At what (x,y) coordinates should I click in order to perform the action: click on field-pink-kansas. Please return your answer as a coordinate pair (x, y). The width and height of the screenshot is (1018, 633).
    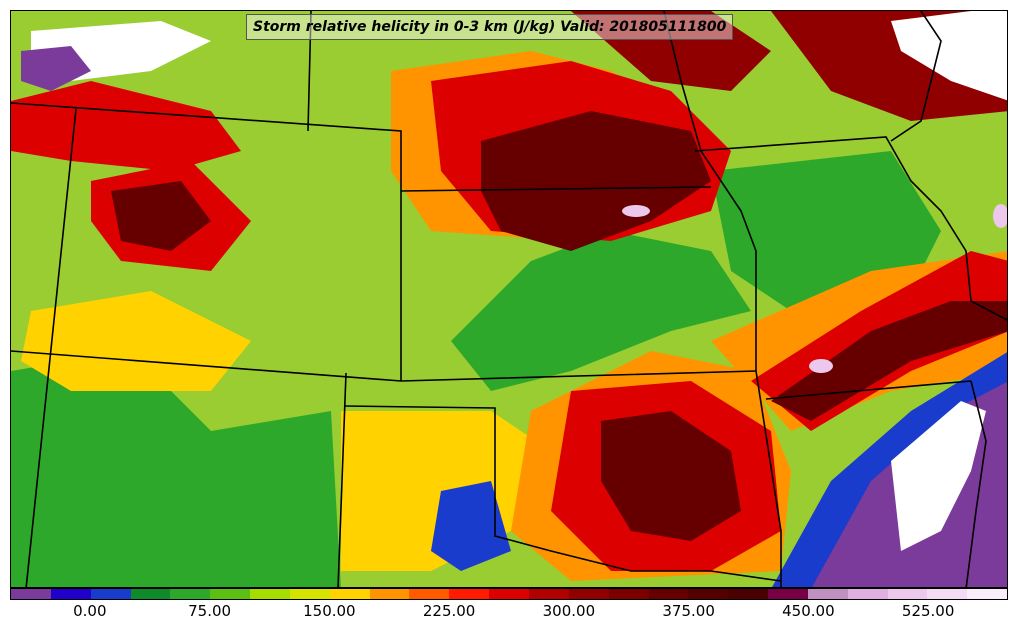
    Looking at the image, I should click on (636, 211).